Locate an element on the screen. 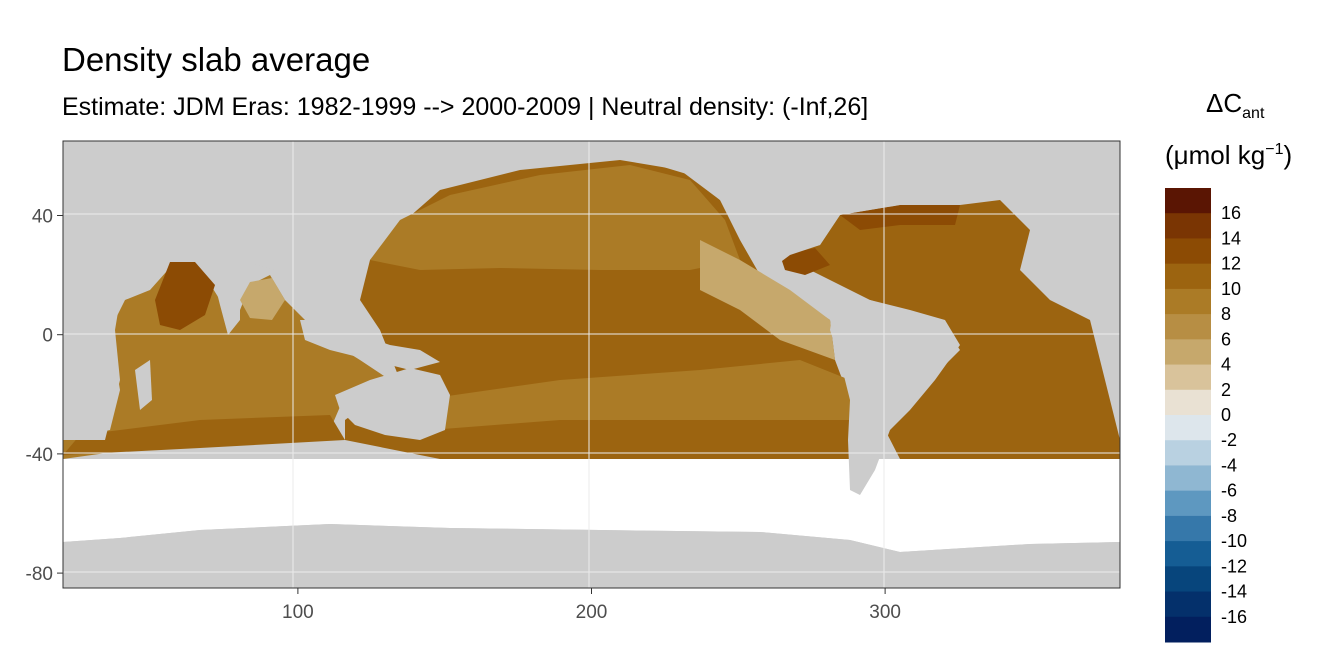  ocean-south-pacific-band is located at coordinates (635, 395).